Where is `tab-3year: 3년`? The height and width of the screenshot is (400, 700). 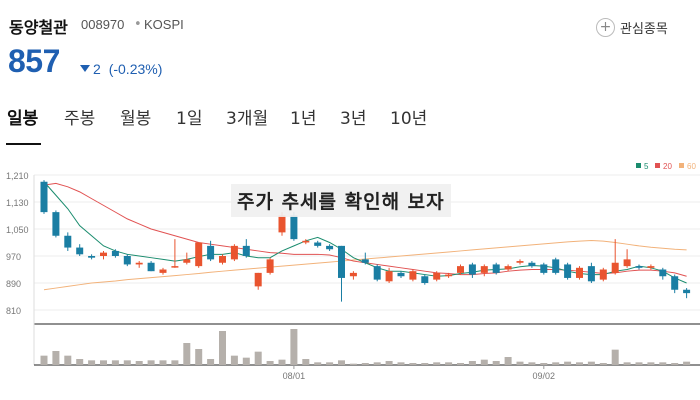 tab-3year: 3년 is located at coordinates (353, 119).